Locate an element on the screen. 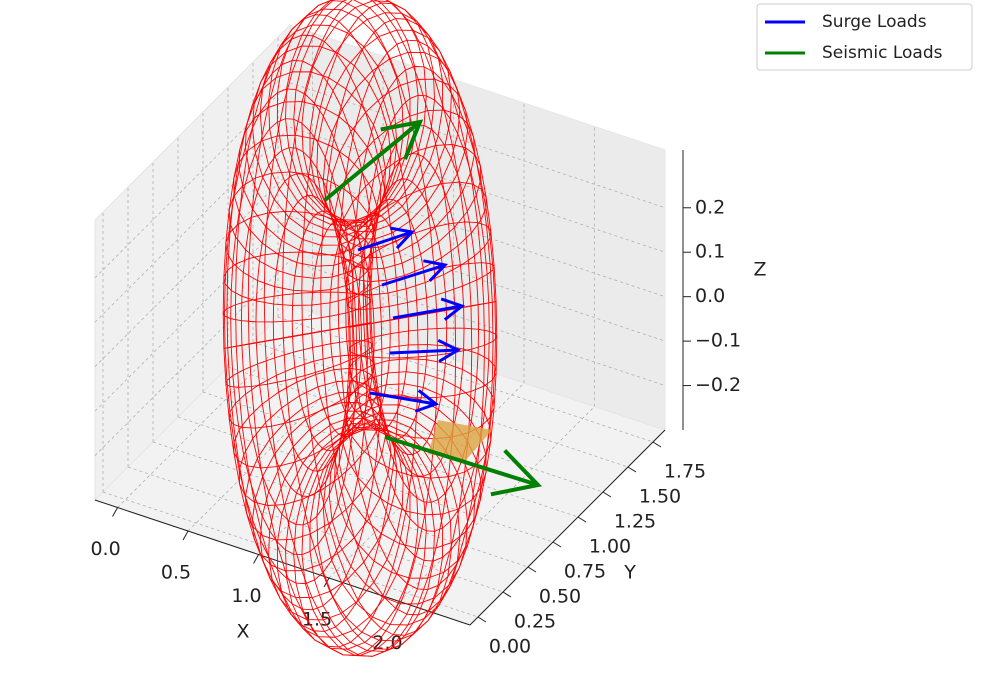 The width and height of the screenshot is (1000, 682). z-tick-label: 0.2 is located at coordinates (710, 207).